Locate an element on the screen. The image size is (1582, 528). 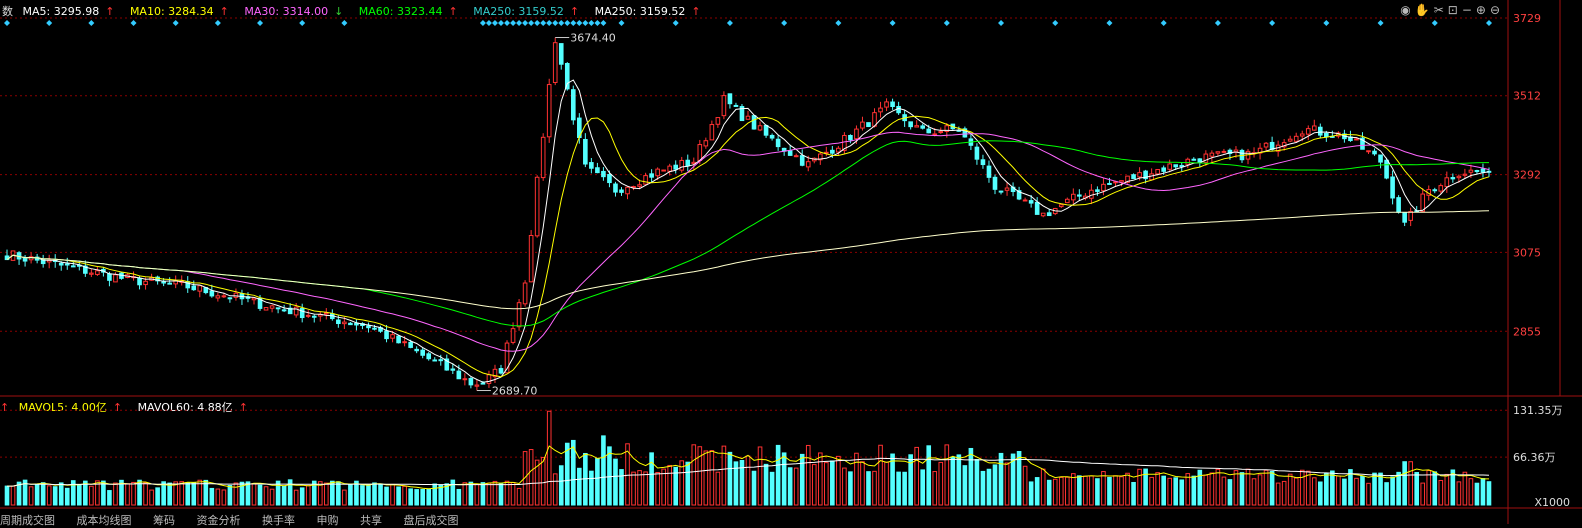
lock-icon: ⊡ is located at coordinates (1454, 10).